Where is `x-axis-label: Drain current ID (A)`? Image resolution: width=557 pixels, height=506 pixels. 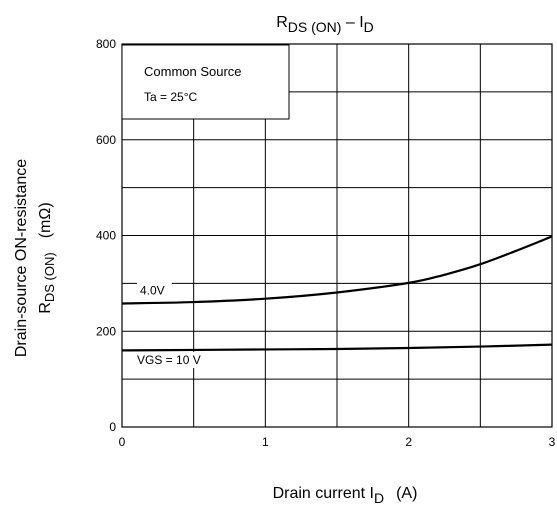
x-axis-label: Drain current ID (A) is located at coordinates (345, 495).